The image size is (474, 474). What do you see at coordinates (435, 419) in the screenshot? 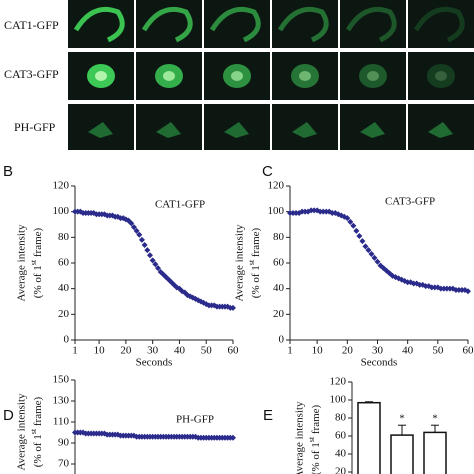
I see `significance-mark: *` at bounding box center [435, 419].